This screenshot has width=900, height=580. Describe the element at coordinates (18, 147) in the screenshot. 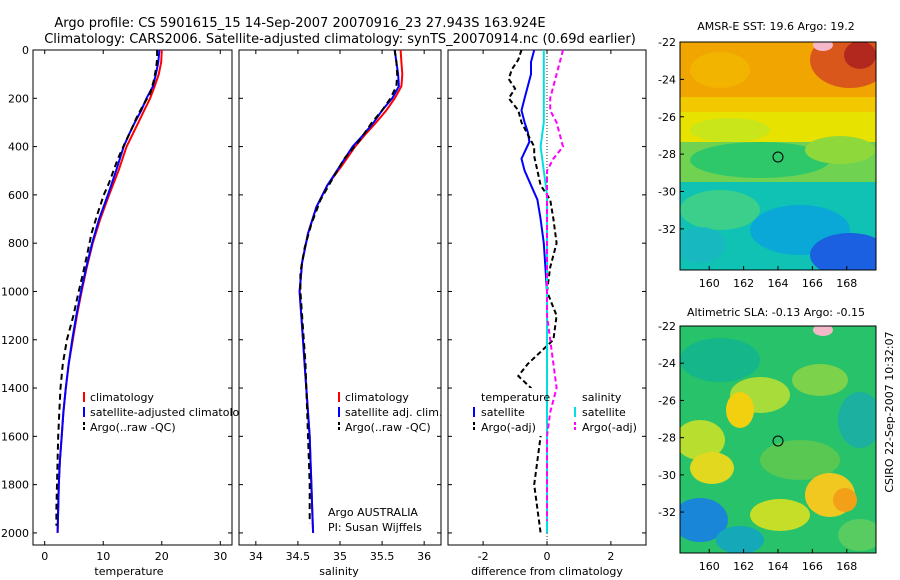

I see `ytick-label: 400` at that location.